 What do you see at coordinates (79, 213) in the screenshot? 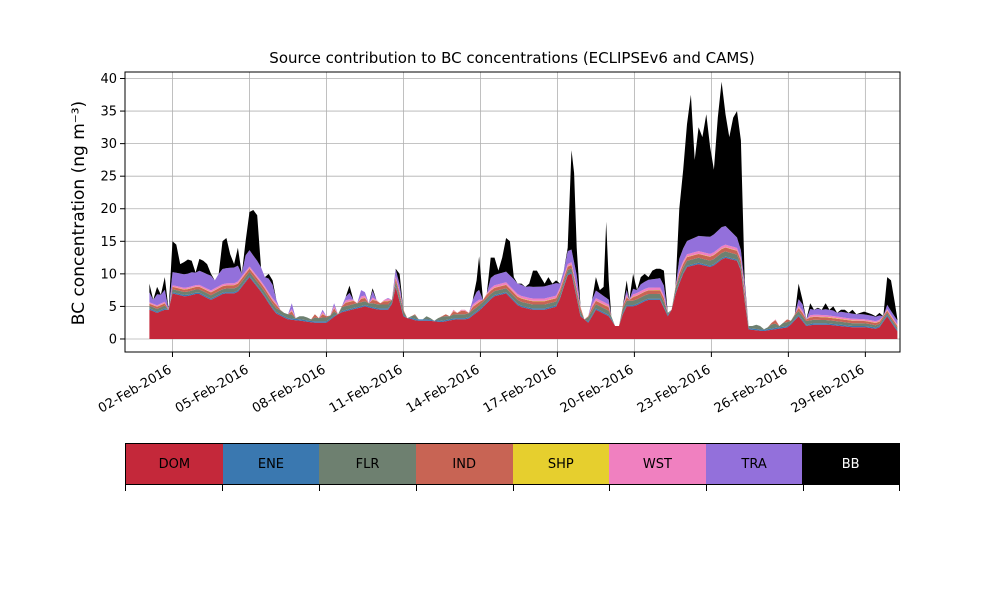
I see `y-axis-label: BC concentration (ng m⁻³)` at bounding box center [79, 213].